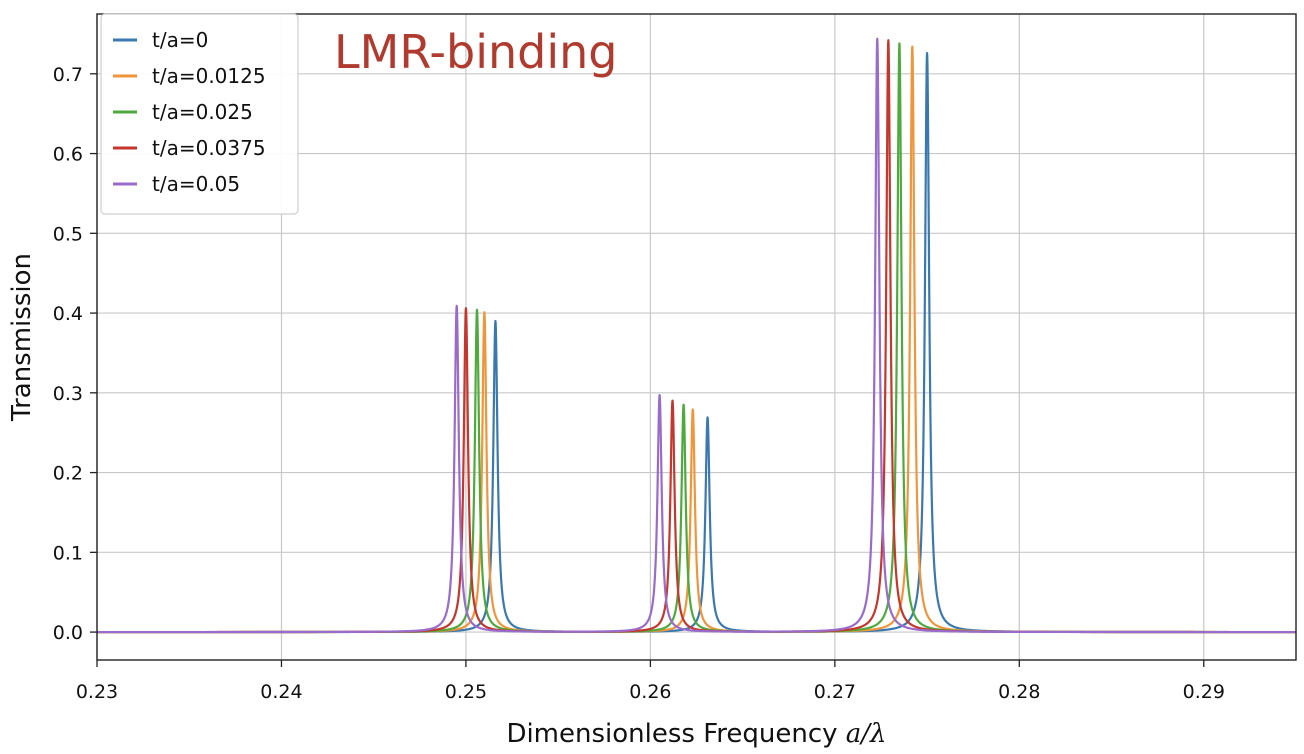 This screenshot has height=754, width=1304. I want to click on y-tick-label: 0.3, so click(68, 394).